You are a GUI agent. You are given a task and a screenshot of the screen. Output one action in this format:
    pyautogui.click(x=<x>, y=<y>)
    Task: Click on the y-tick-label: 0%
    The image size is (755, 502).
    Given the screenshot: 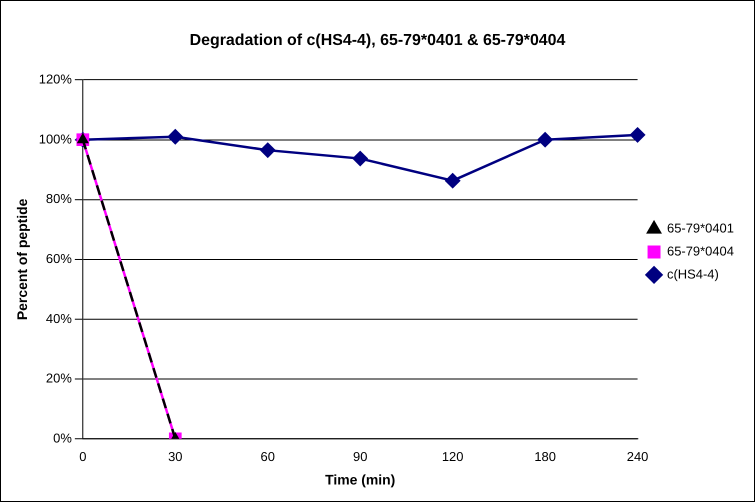 What is the action you would take?
    pyautogui.click(x=62, y=438)
    